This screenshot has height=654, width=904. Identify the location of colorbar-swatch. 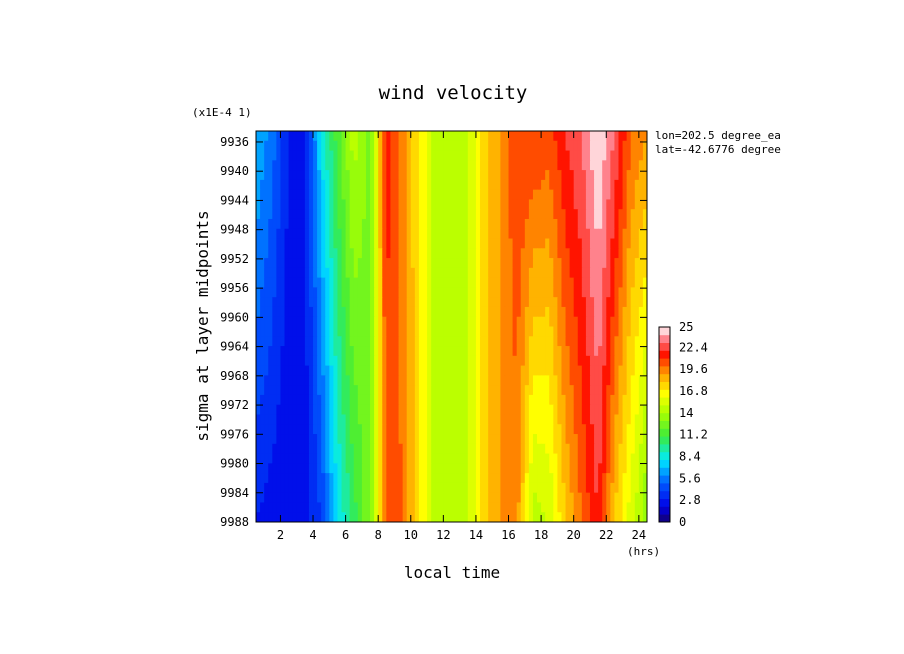
(664, 432).